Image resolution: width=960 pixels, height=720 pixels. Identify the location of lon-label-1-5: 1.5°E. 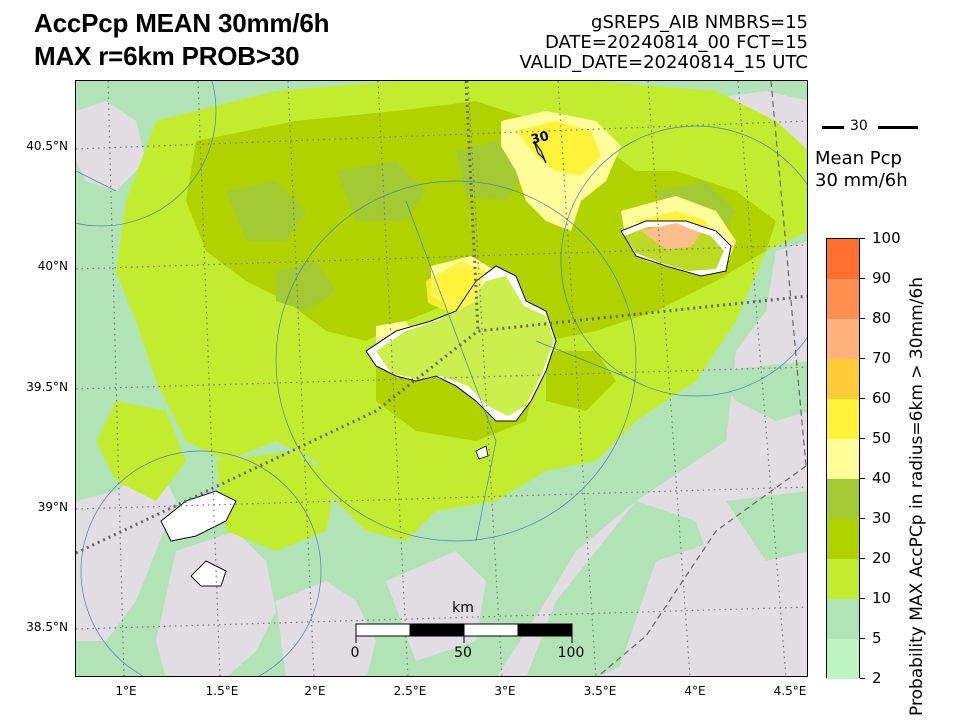
(222, 691).